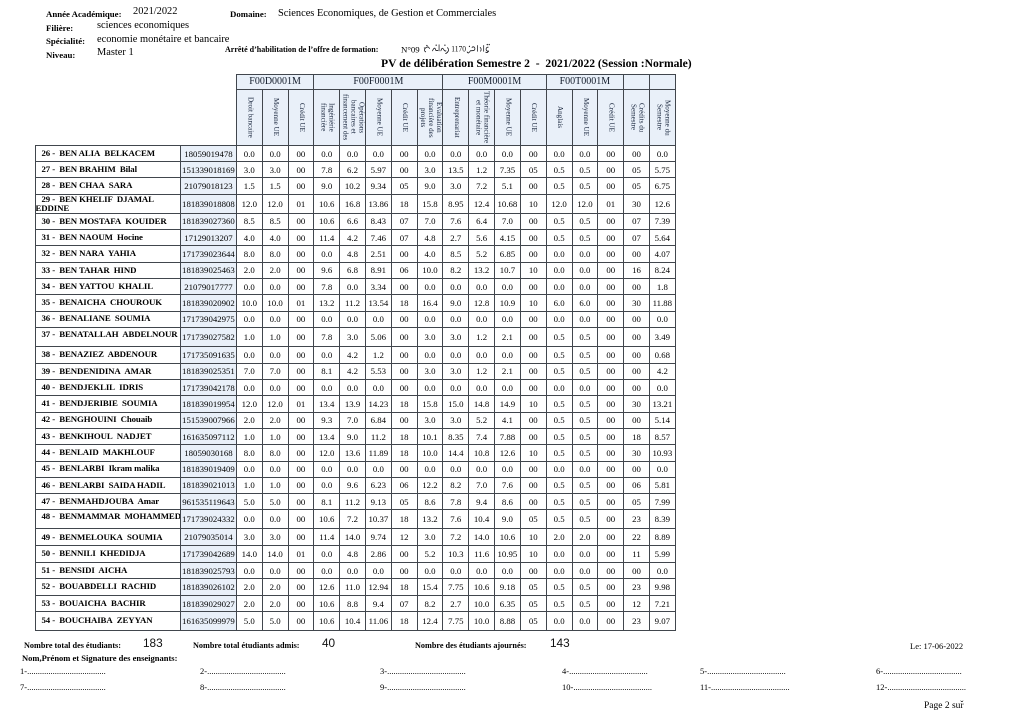 This screenshot has height=724, width=1024. Describe the element at coordinates (458, 49) in the screenshot. I see `svg-text: 1170` at that location.